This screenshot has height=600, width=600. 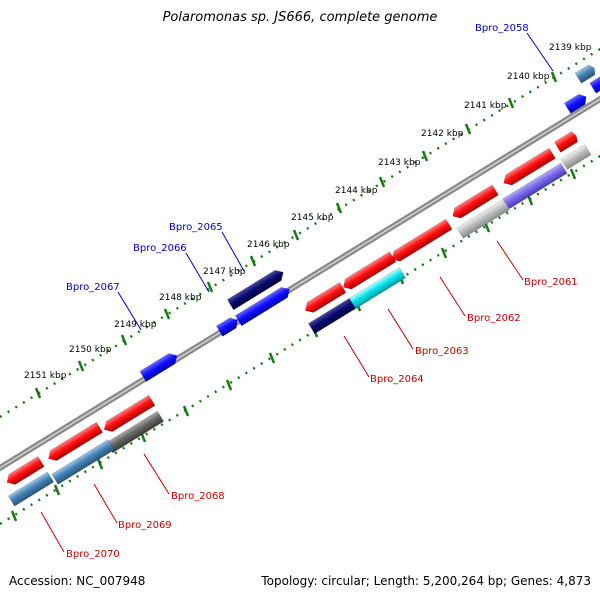 I want to click on gene-label-forward: Bpro_2058, so click(x=502, y=28).